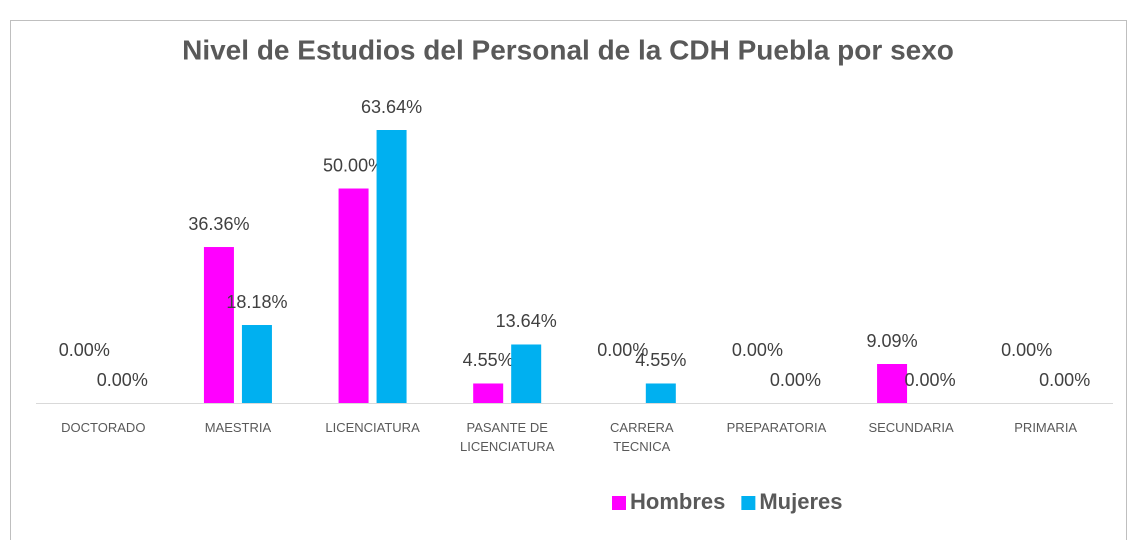 This screenshot has width=1137, height=540. What do you see at coordinates (1046, 427) in the screenshot?
I see `x-tick-label: PRIMARIA` at bounding box center [1046, 427].